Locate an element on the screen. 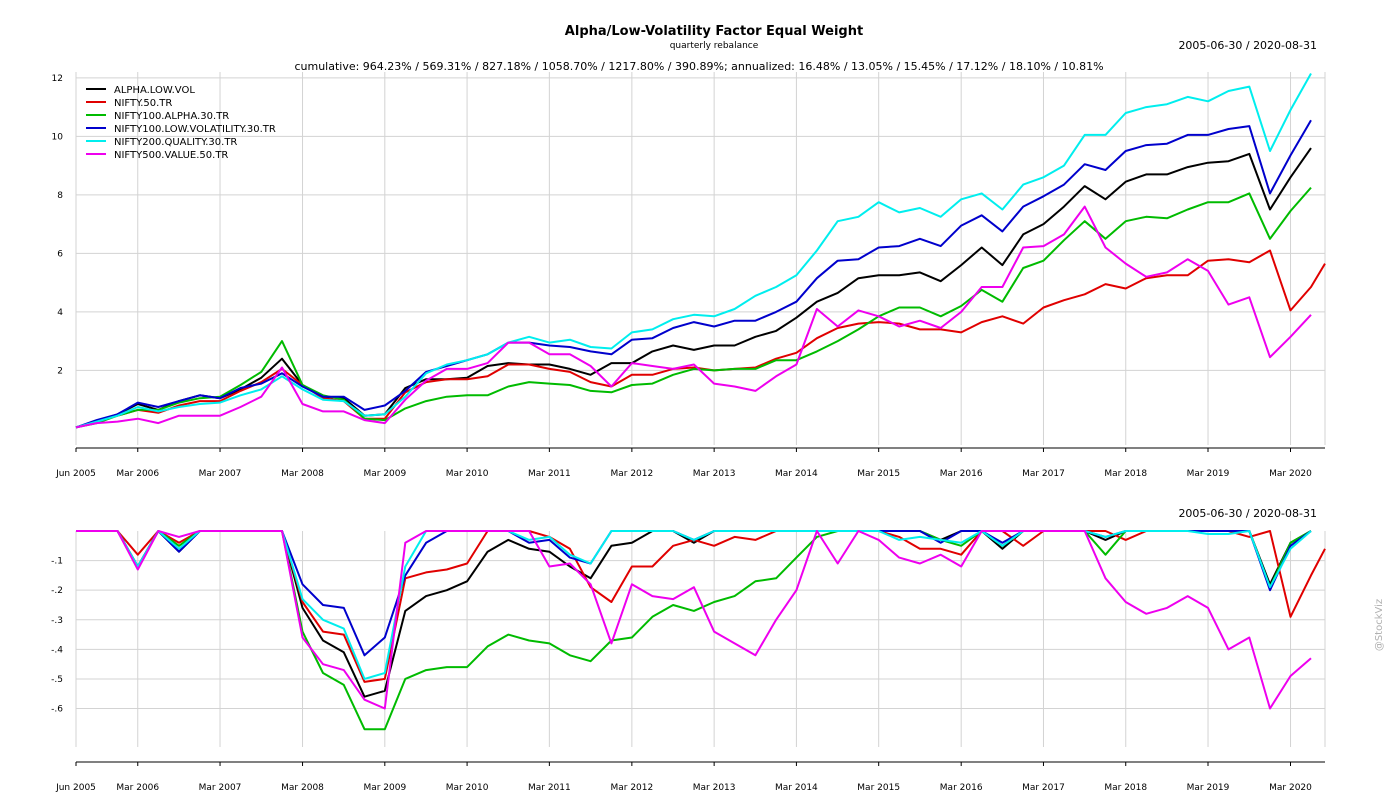 This screenshot has width=1400, height=800. upper-ytick-label: 6 is located at coordinates (60, 254).